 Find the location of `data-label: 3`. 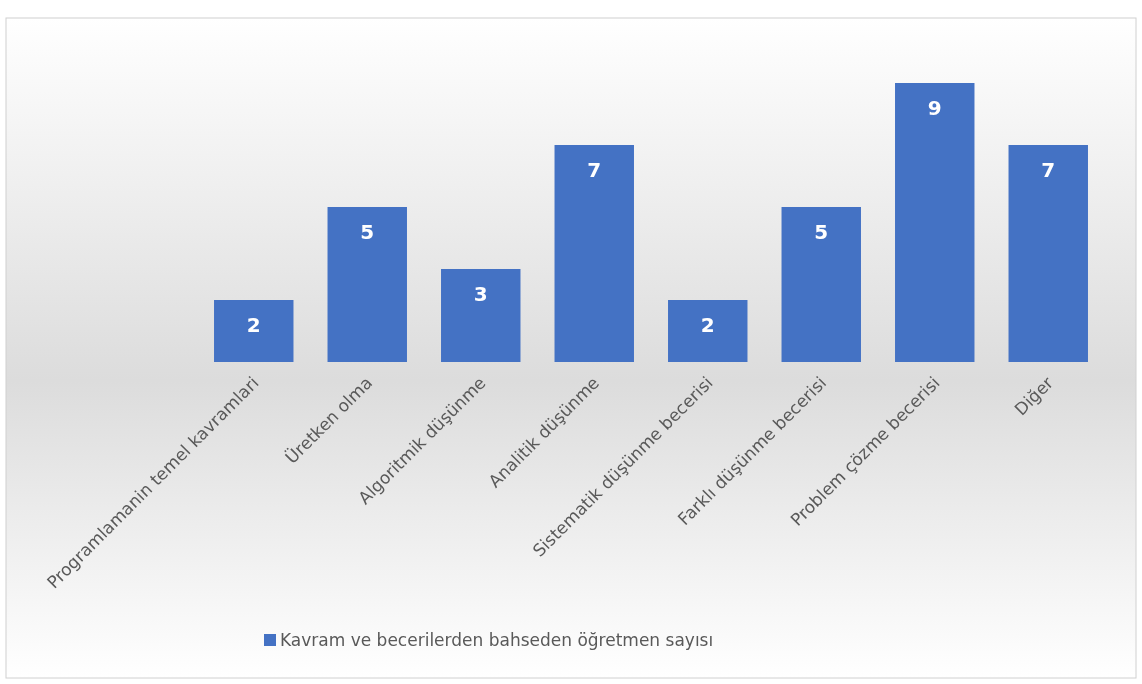

data-label: 3 is located at coordinates (480, 294).